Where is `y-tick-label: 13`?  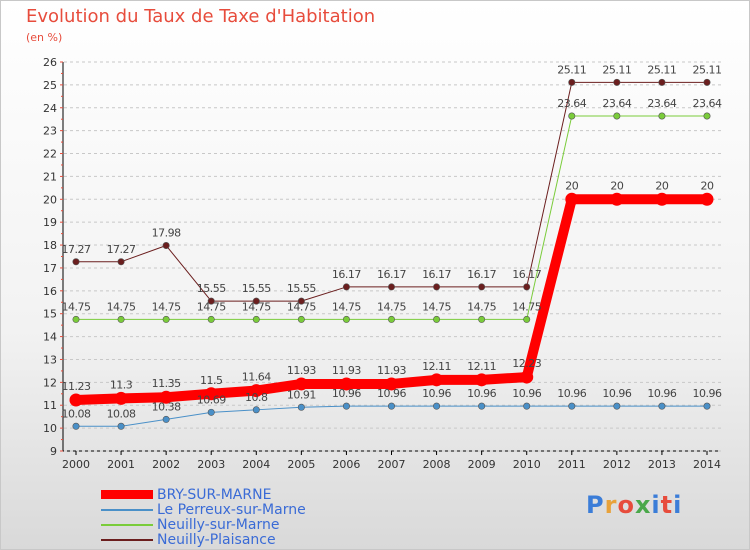
y-tick-label: 13 is located at coordinates (50, 359).